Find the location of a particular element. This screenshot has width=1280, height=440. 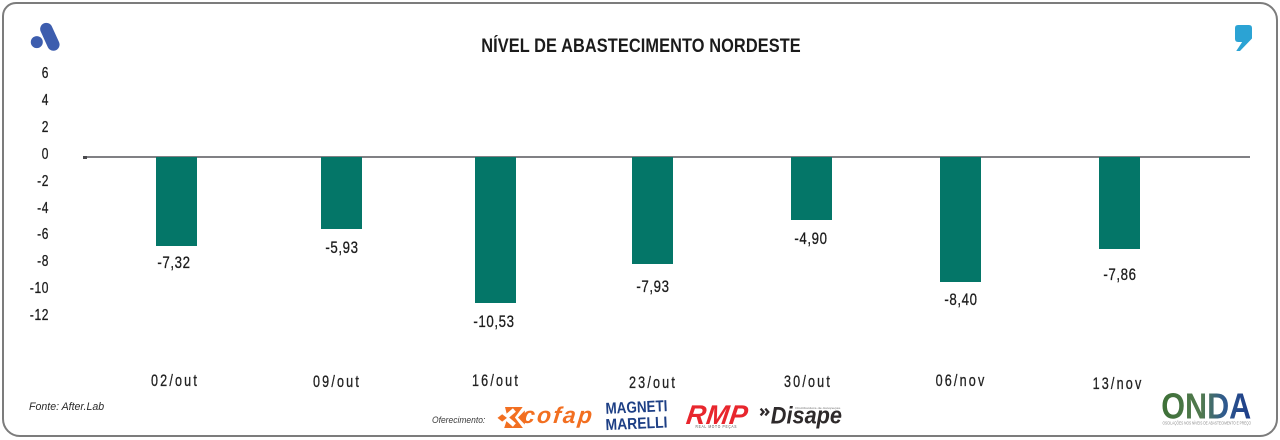

svg-text: RMP is located at coordinates (718, 414).